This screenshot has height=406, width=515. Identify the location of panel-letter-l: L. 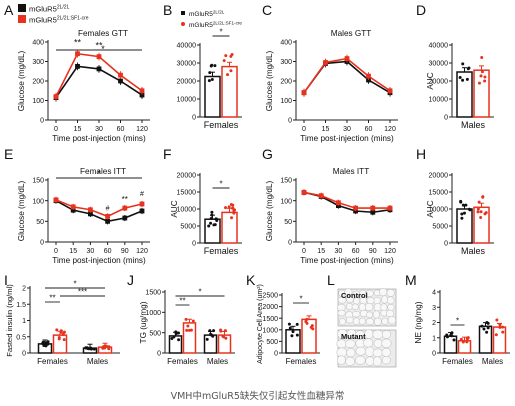
(331, 280).